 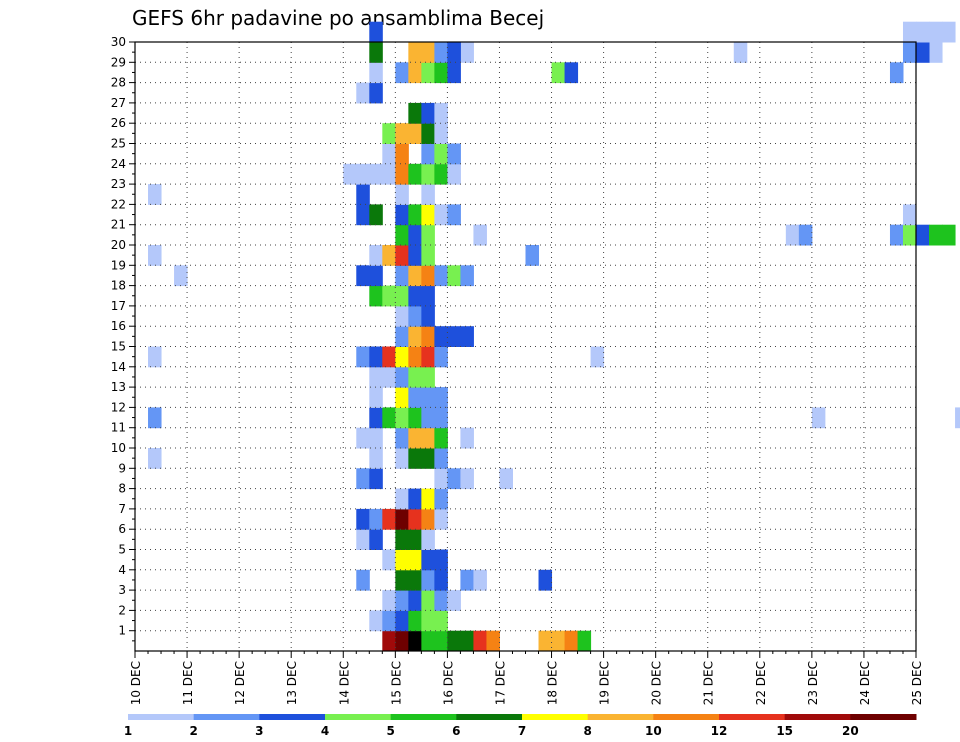 I want to click on x-tick-label: 20 DEC, so click(x=657, y=683).